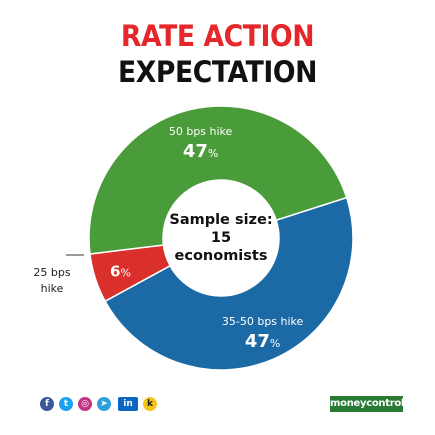 This screenshot has height=435, width=435. I want to click on center-label-line-2: 15, so click(221, 238).